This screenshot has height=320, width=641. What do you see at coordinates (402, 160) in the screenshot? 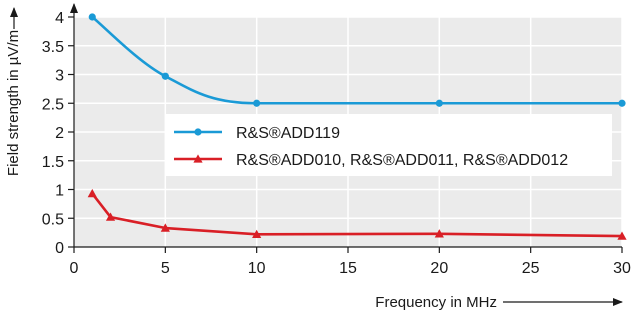
I see `legend-label: R&S®ADD010, R&S®ADD011, R&S®ADD012` at bounding box center [402, 160].